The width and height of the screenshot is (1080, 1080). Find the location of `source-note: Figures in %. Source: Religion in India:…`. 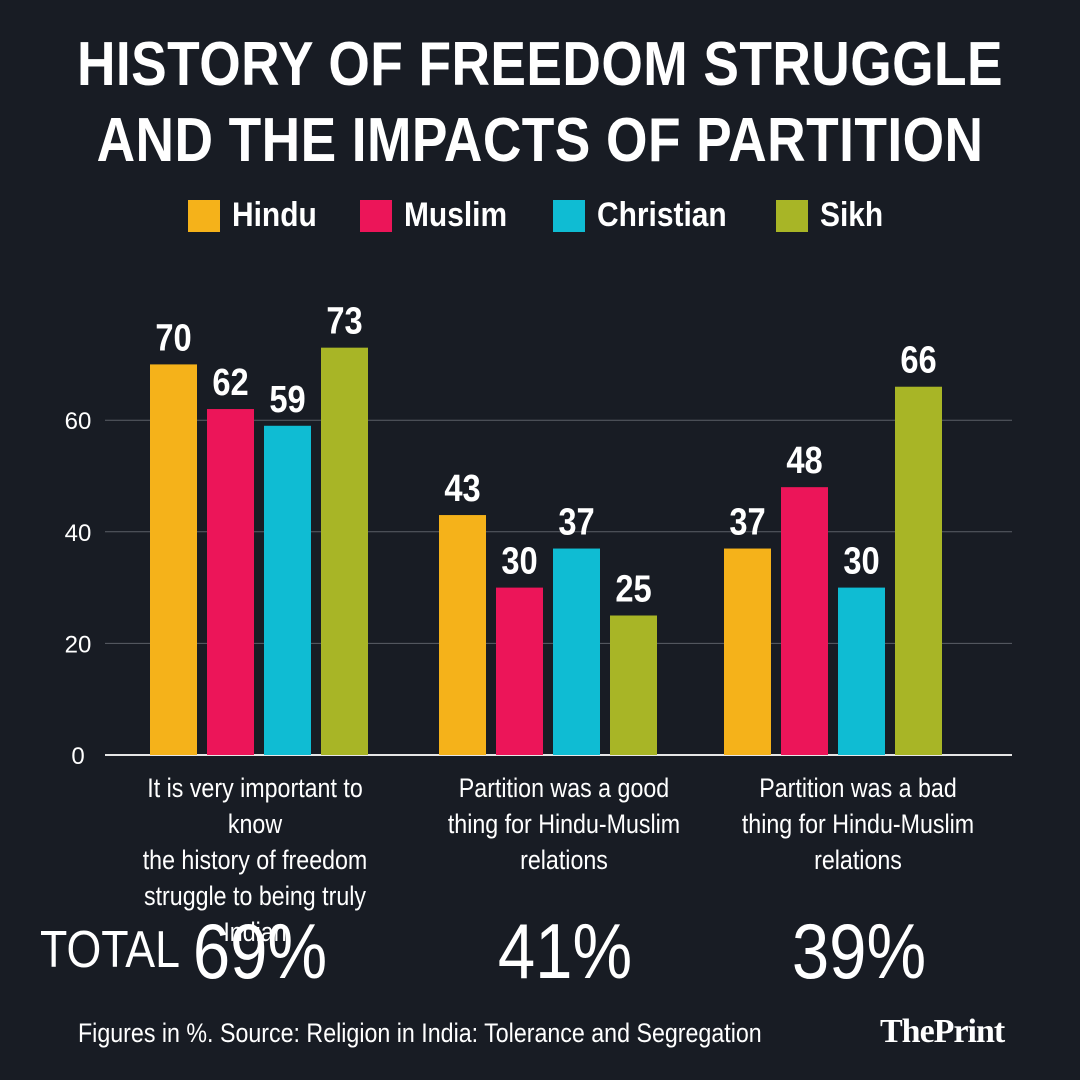

source-note: Figures in %. Source: Religion in India:… is located at coordinates (420, 1033).